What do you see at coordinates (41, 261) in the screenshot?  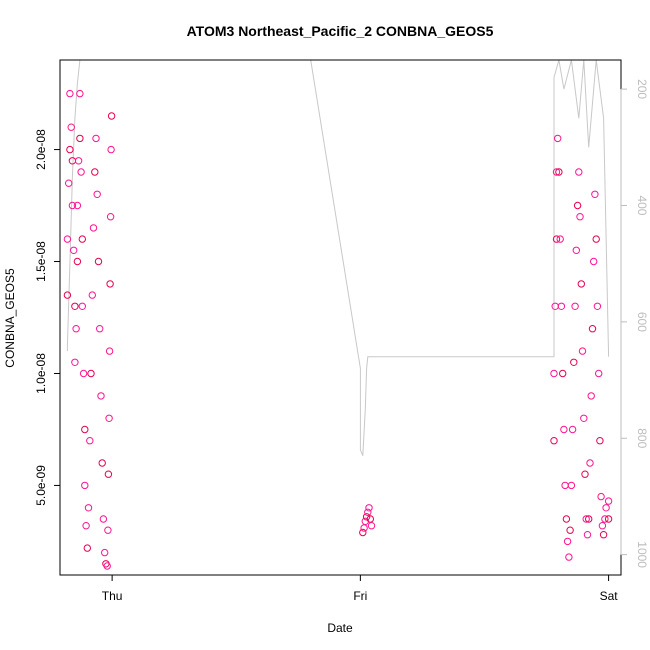 I see `y-tick-label: 1.5e-08` at bounding box center [41, 261].